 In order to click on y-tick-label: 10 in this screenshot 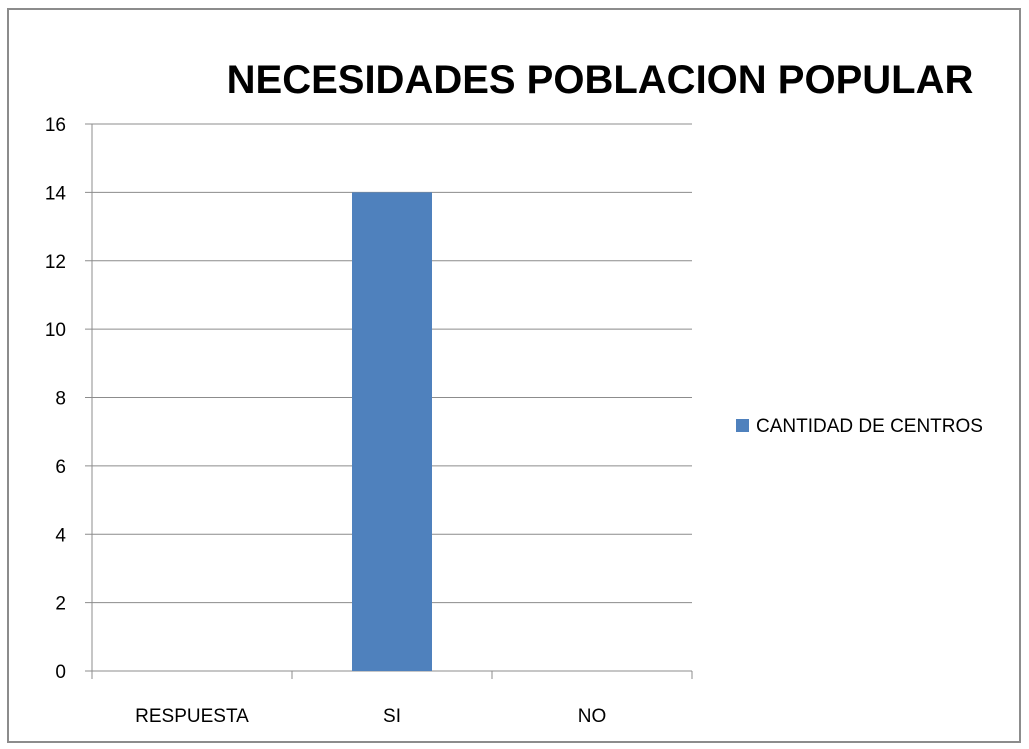, I will do `click(55, 330)`.